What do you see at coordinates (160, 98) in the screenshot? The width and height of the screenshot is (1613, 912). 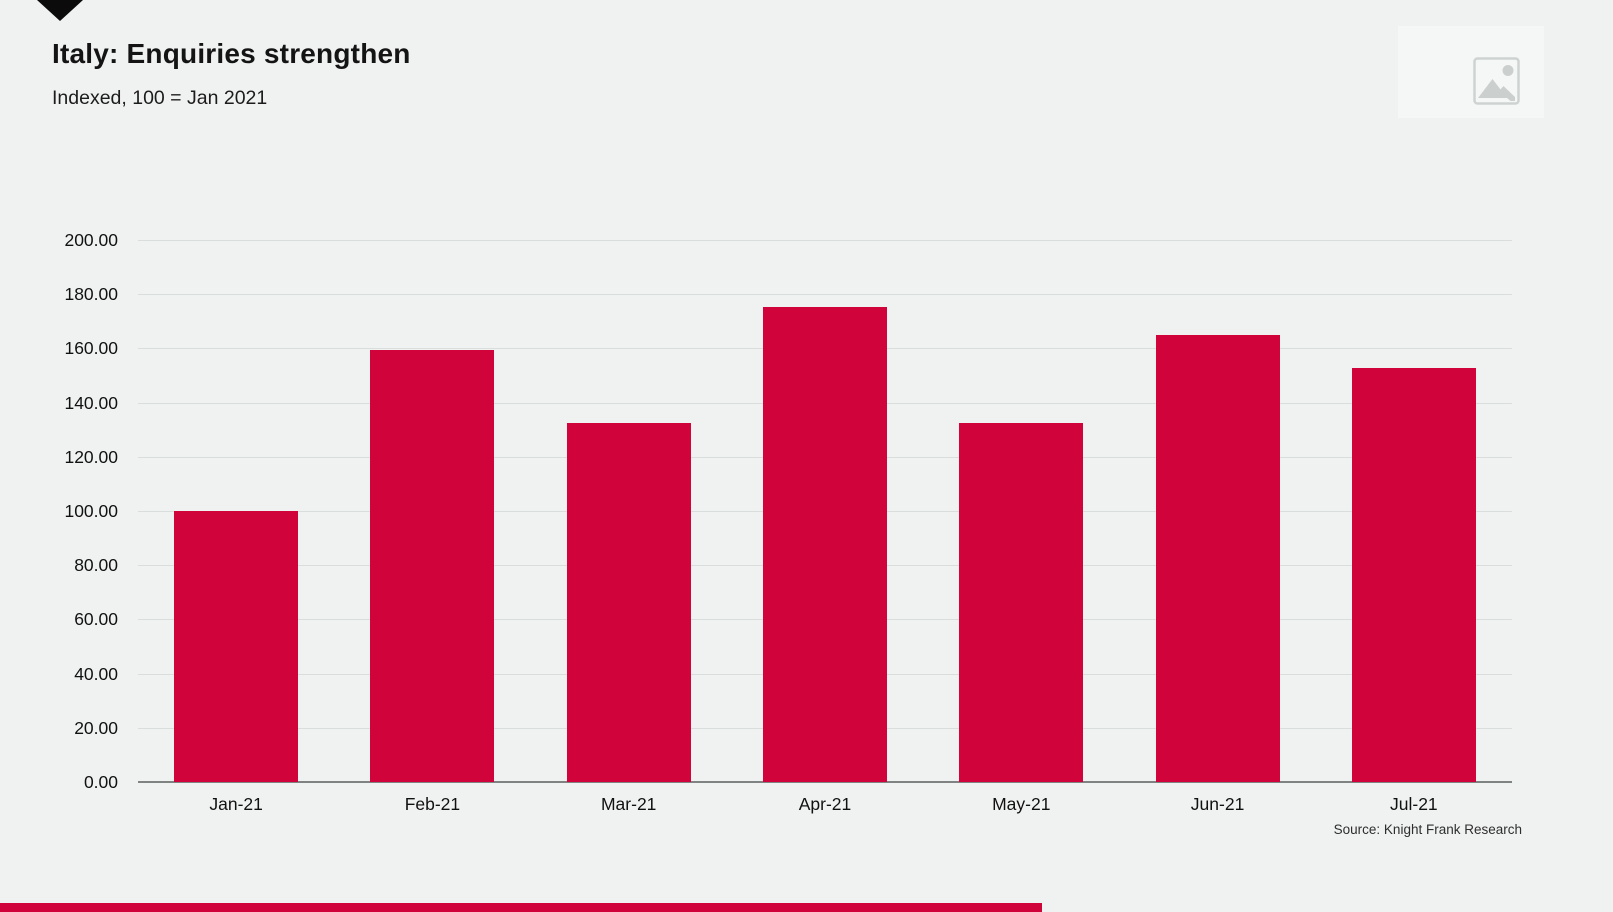 I see `chart-subtitle: Indexed, 100 = Jan 2021` at bounding box center [160, 98].